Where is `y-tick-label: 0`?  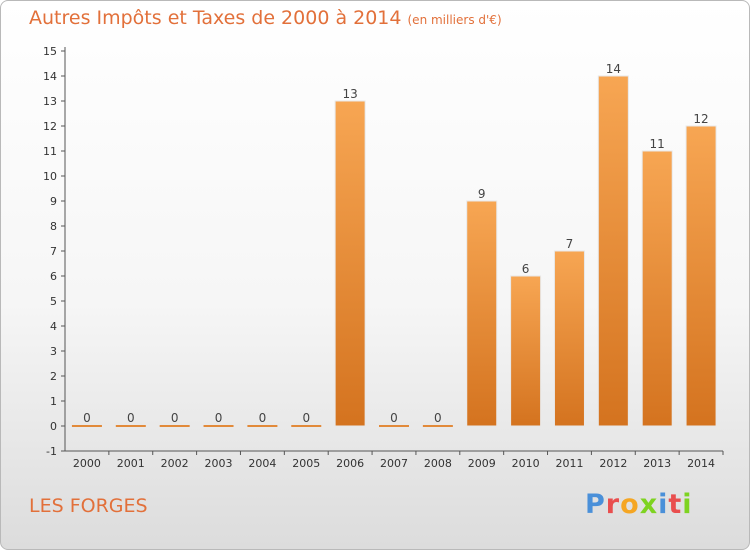
y-tick-label: 0 is located at coordinates (53, 426).